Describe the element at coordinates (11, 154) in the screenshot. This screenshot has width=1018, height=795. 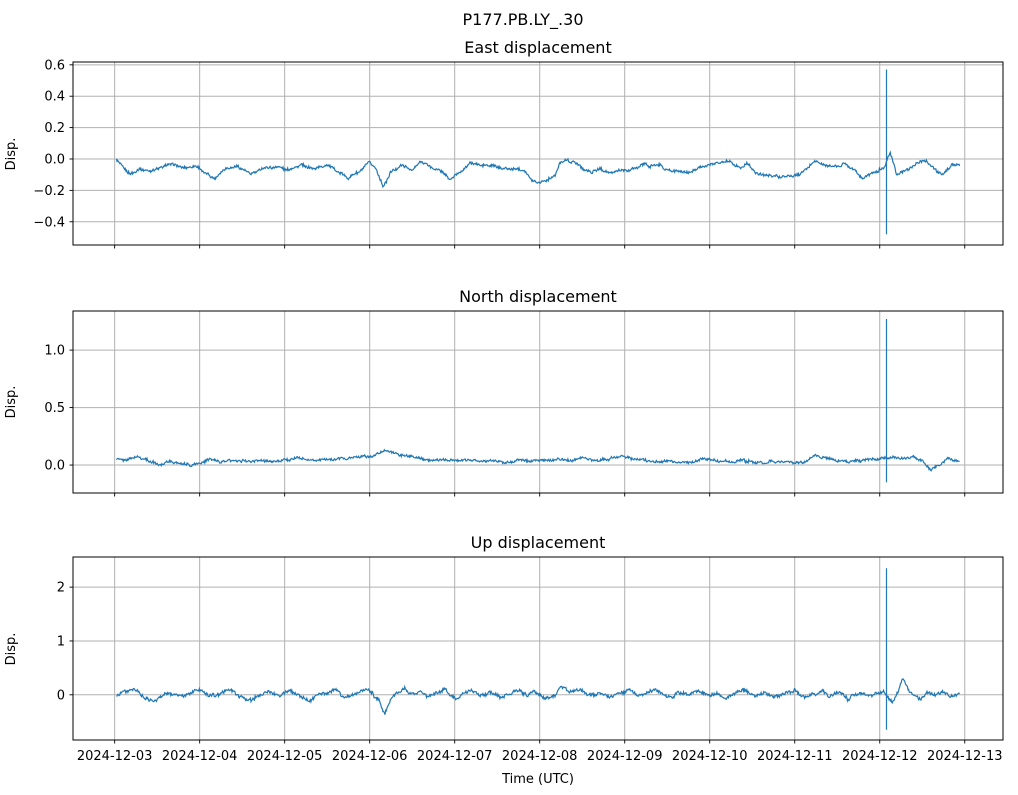
I see `y-axis-label-east: Disp.` at that location.